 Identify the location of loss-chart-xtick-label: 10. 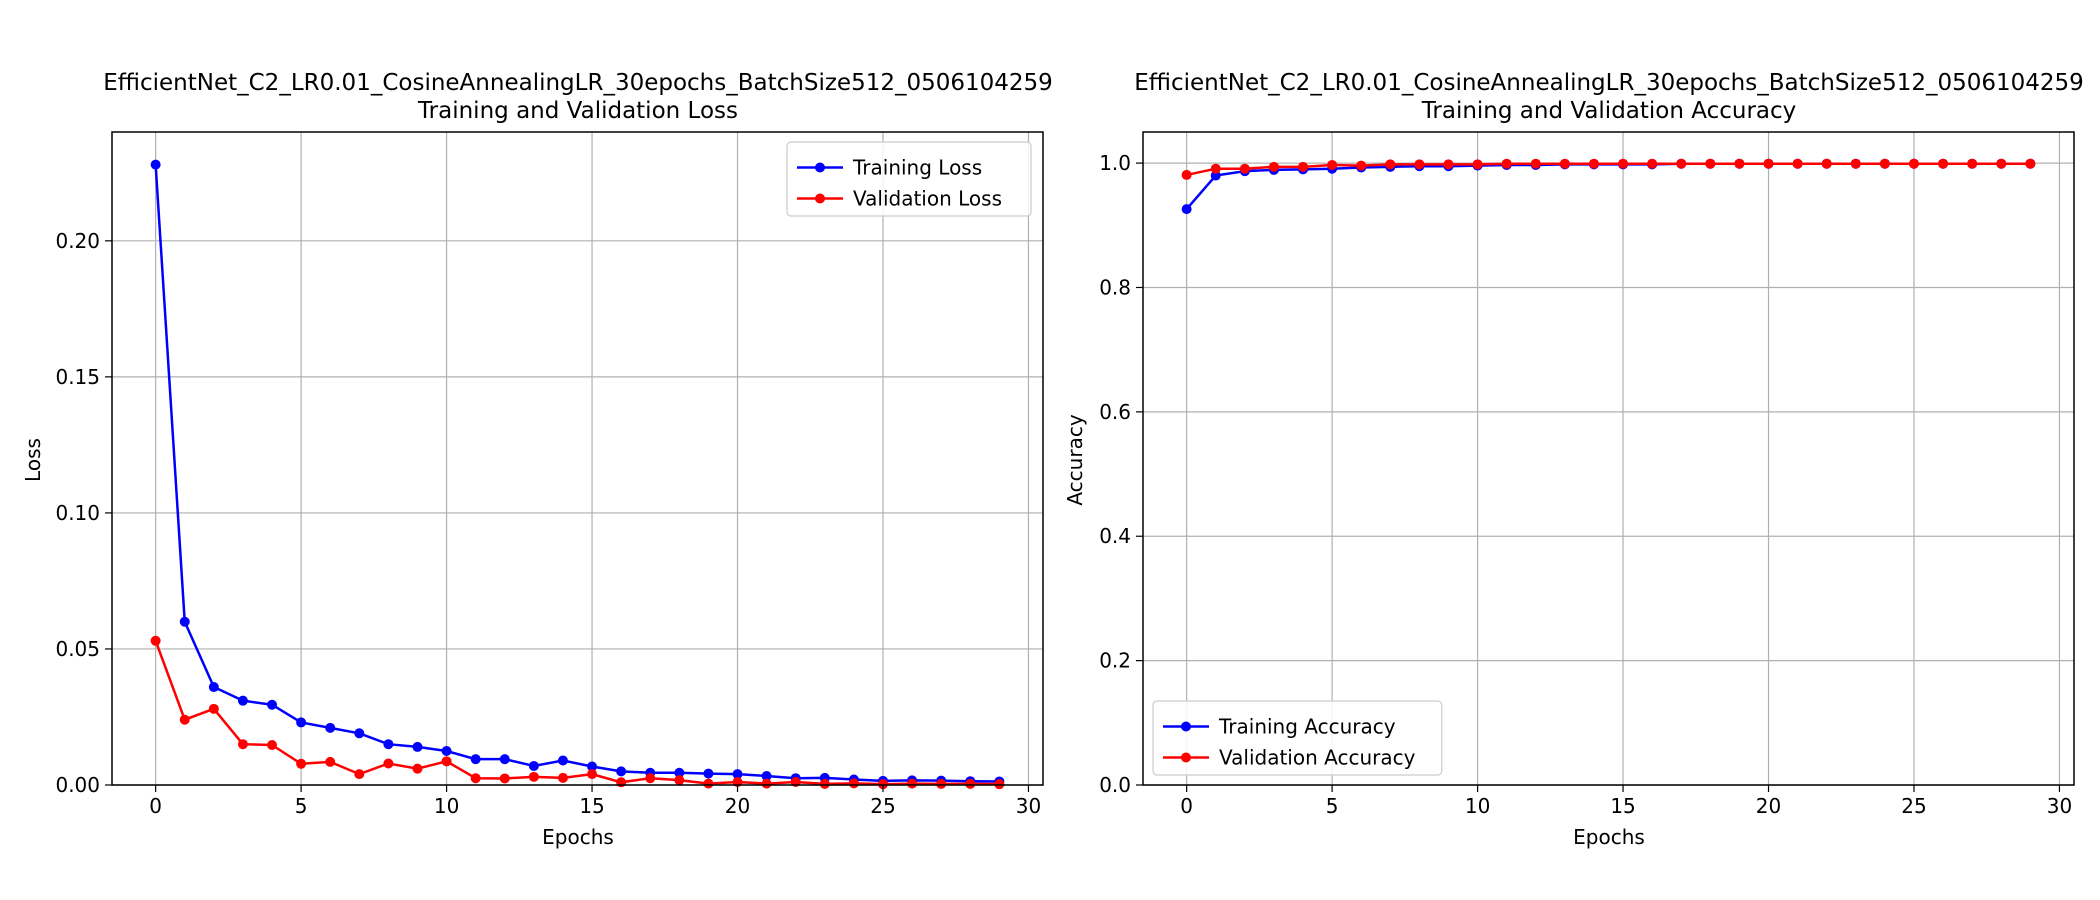
(446, 806).